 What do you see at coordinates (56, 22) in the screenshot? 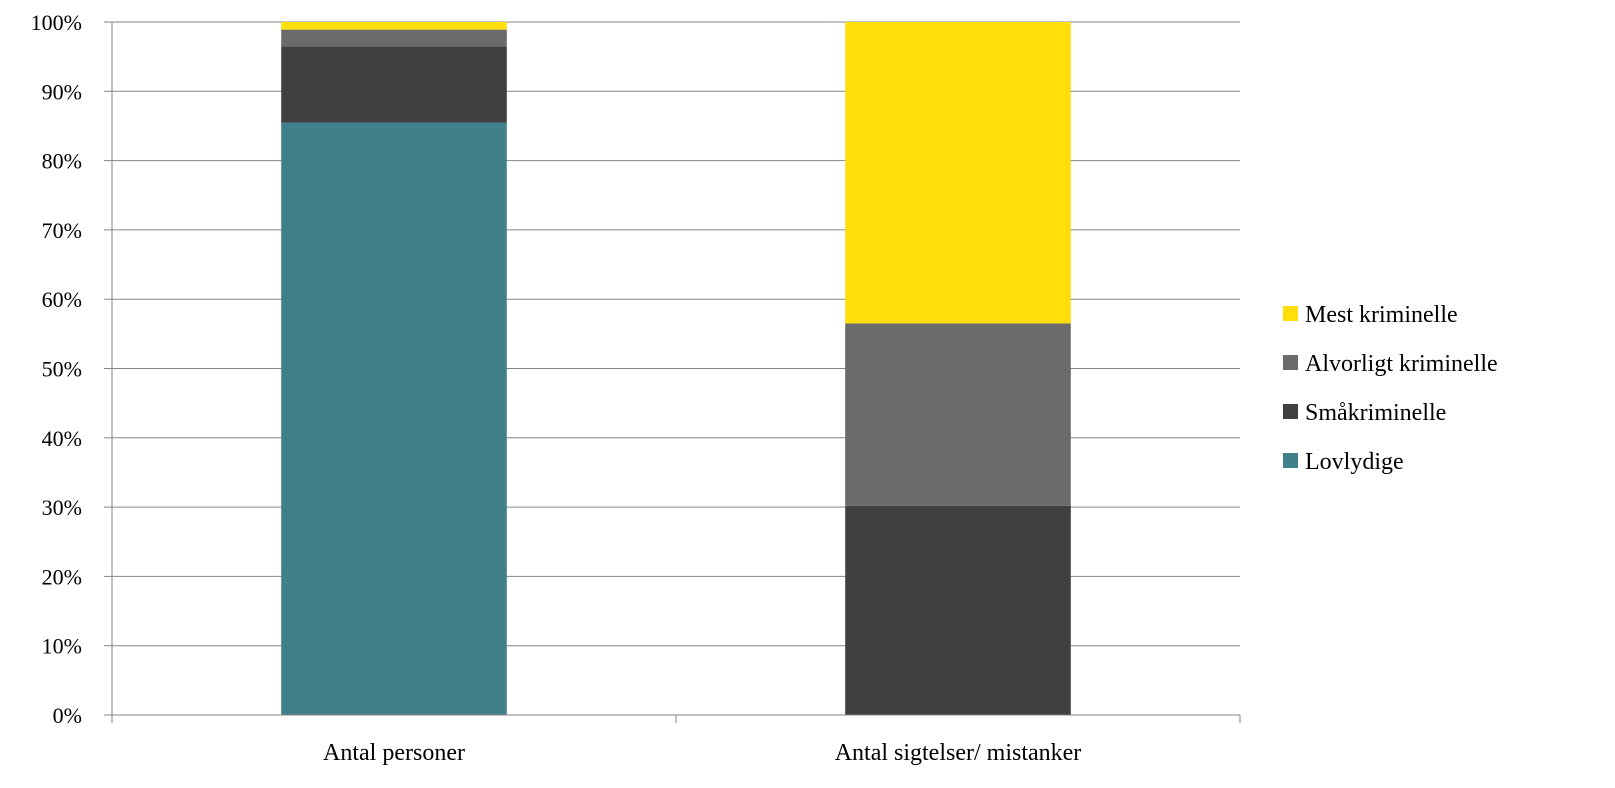
I see `y-tick-label: 100%` at bounding box center [56, 22].